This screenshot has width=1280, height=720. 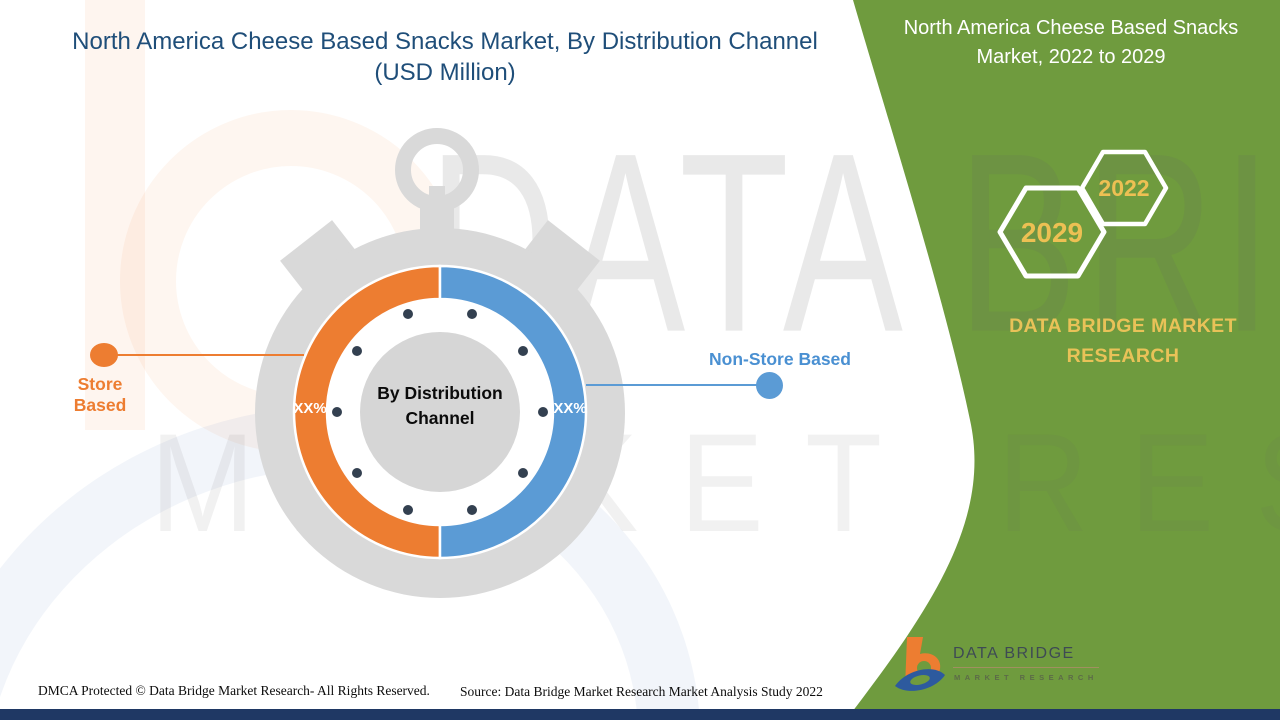 I want to click on brand-wordmark-line1: DATA BRIDGE MARKET, so click(x=1123, y=326).